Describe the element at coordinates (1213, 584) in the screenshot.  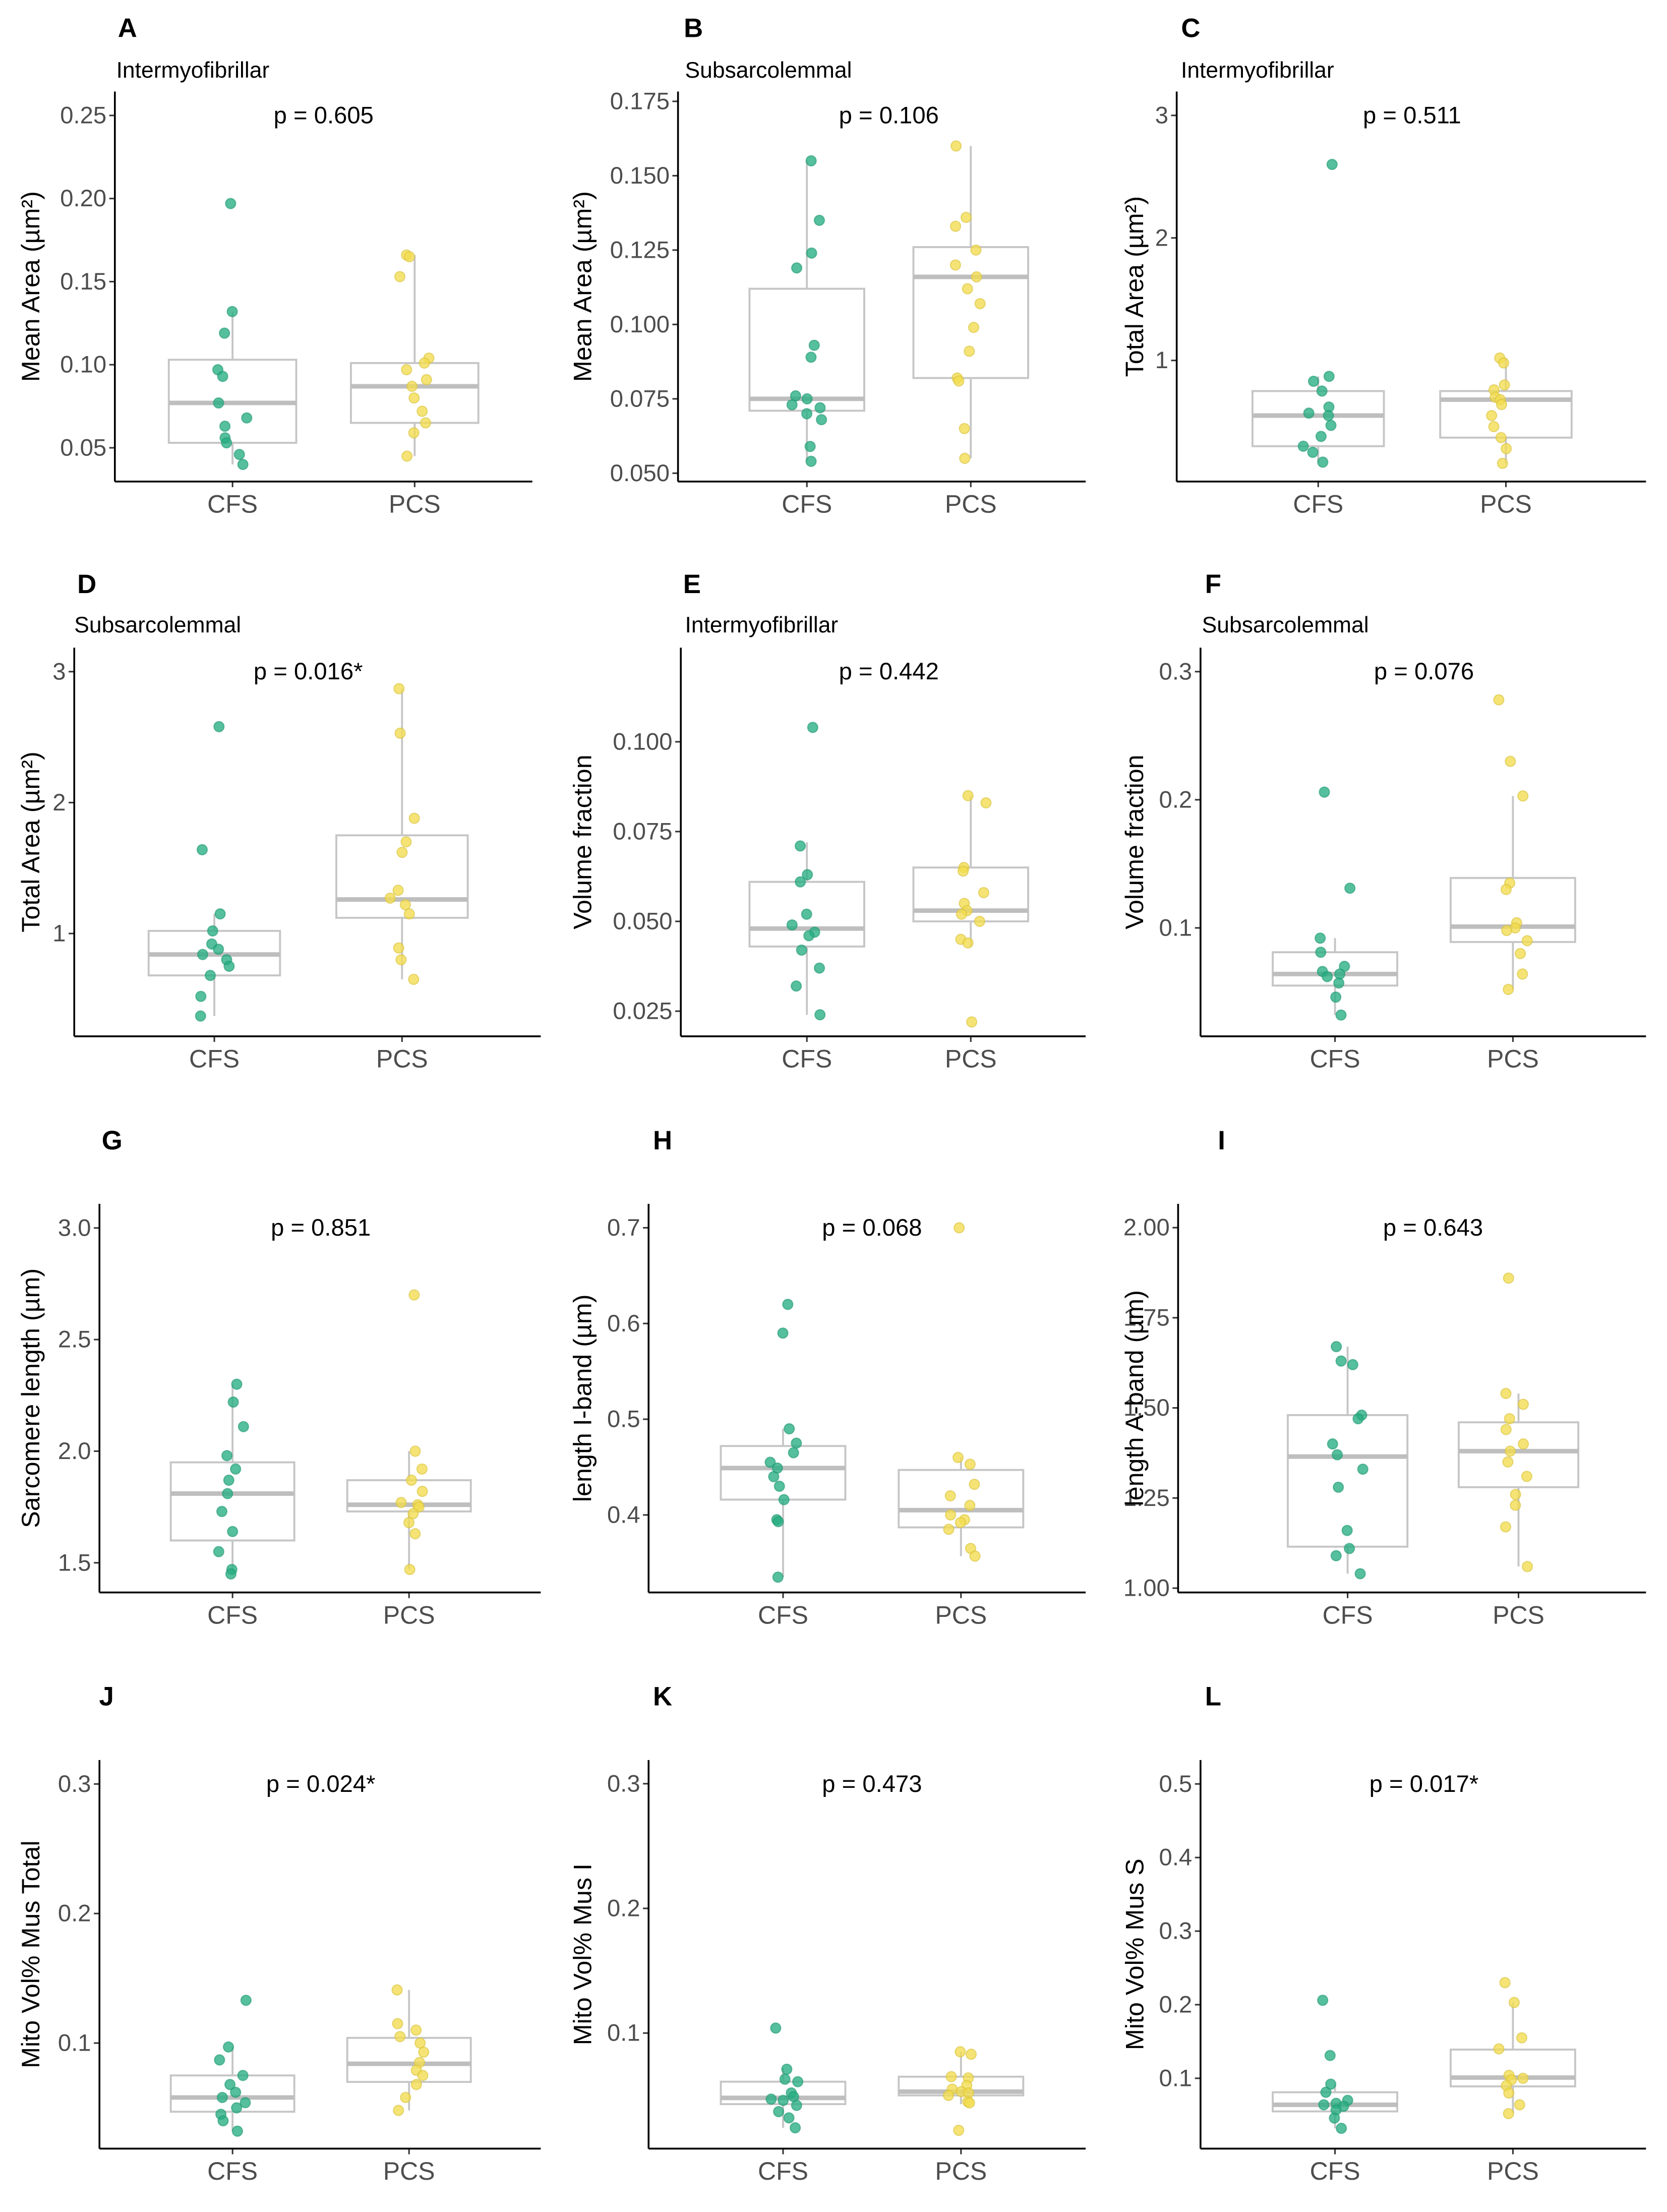
I see `panel-f-letter: F` at that location.